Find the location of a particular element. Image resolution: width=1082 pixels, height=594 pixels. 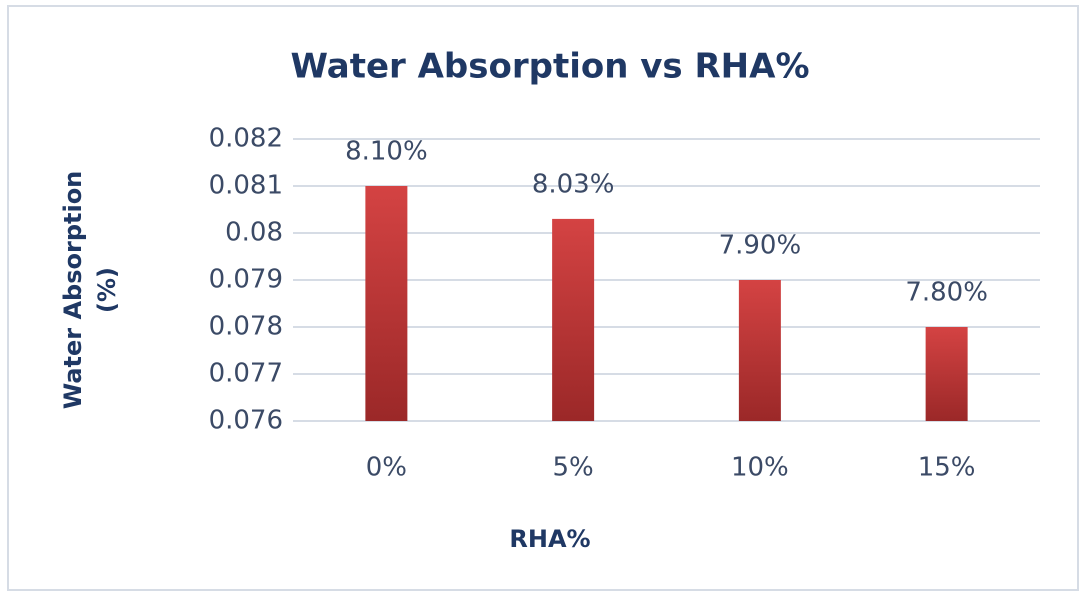

x-tick-label: 0% is located at coordinates (386, 468).